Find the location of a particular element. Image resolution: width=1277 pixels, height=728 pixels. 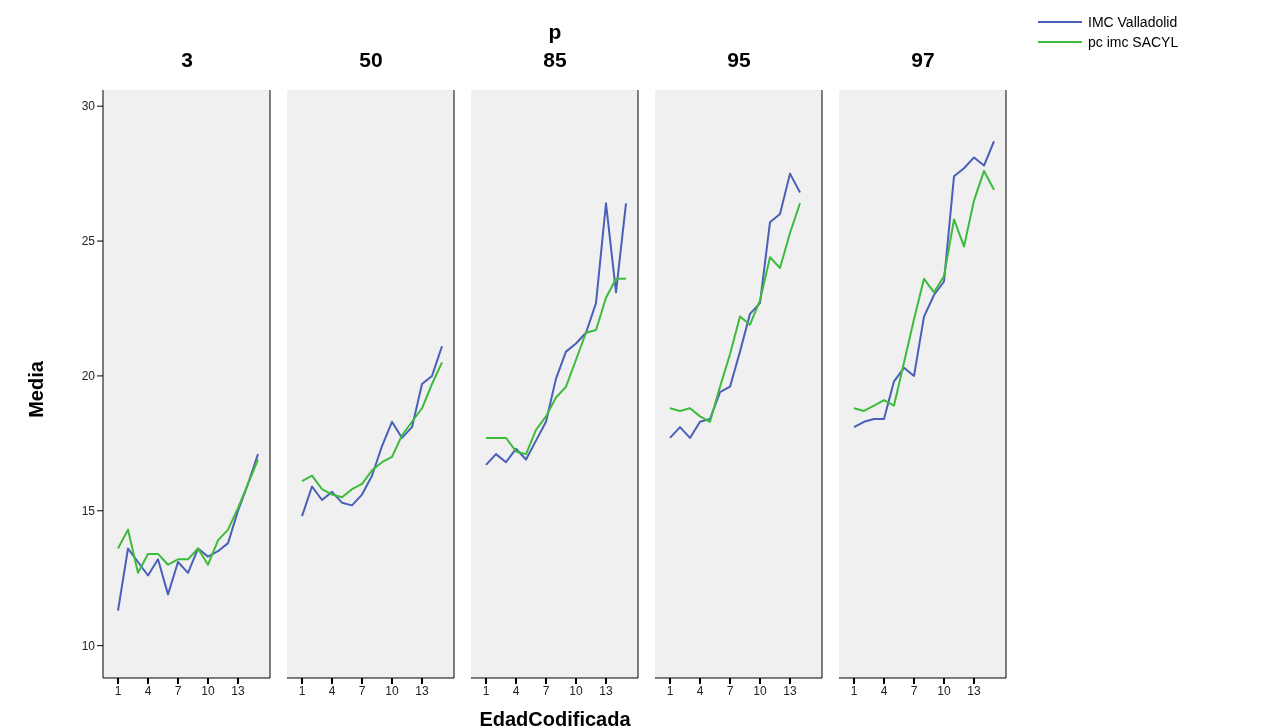

chart-title: 85 is located at coordinates (555, 60).